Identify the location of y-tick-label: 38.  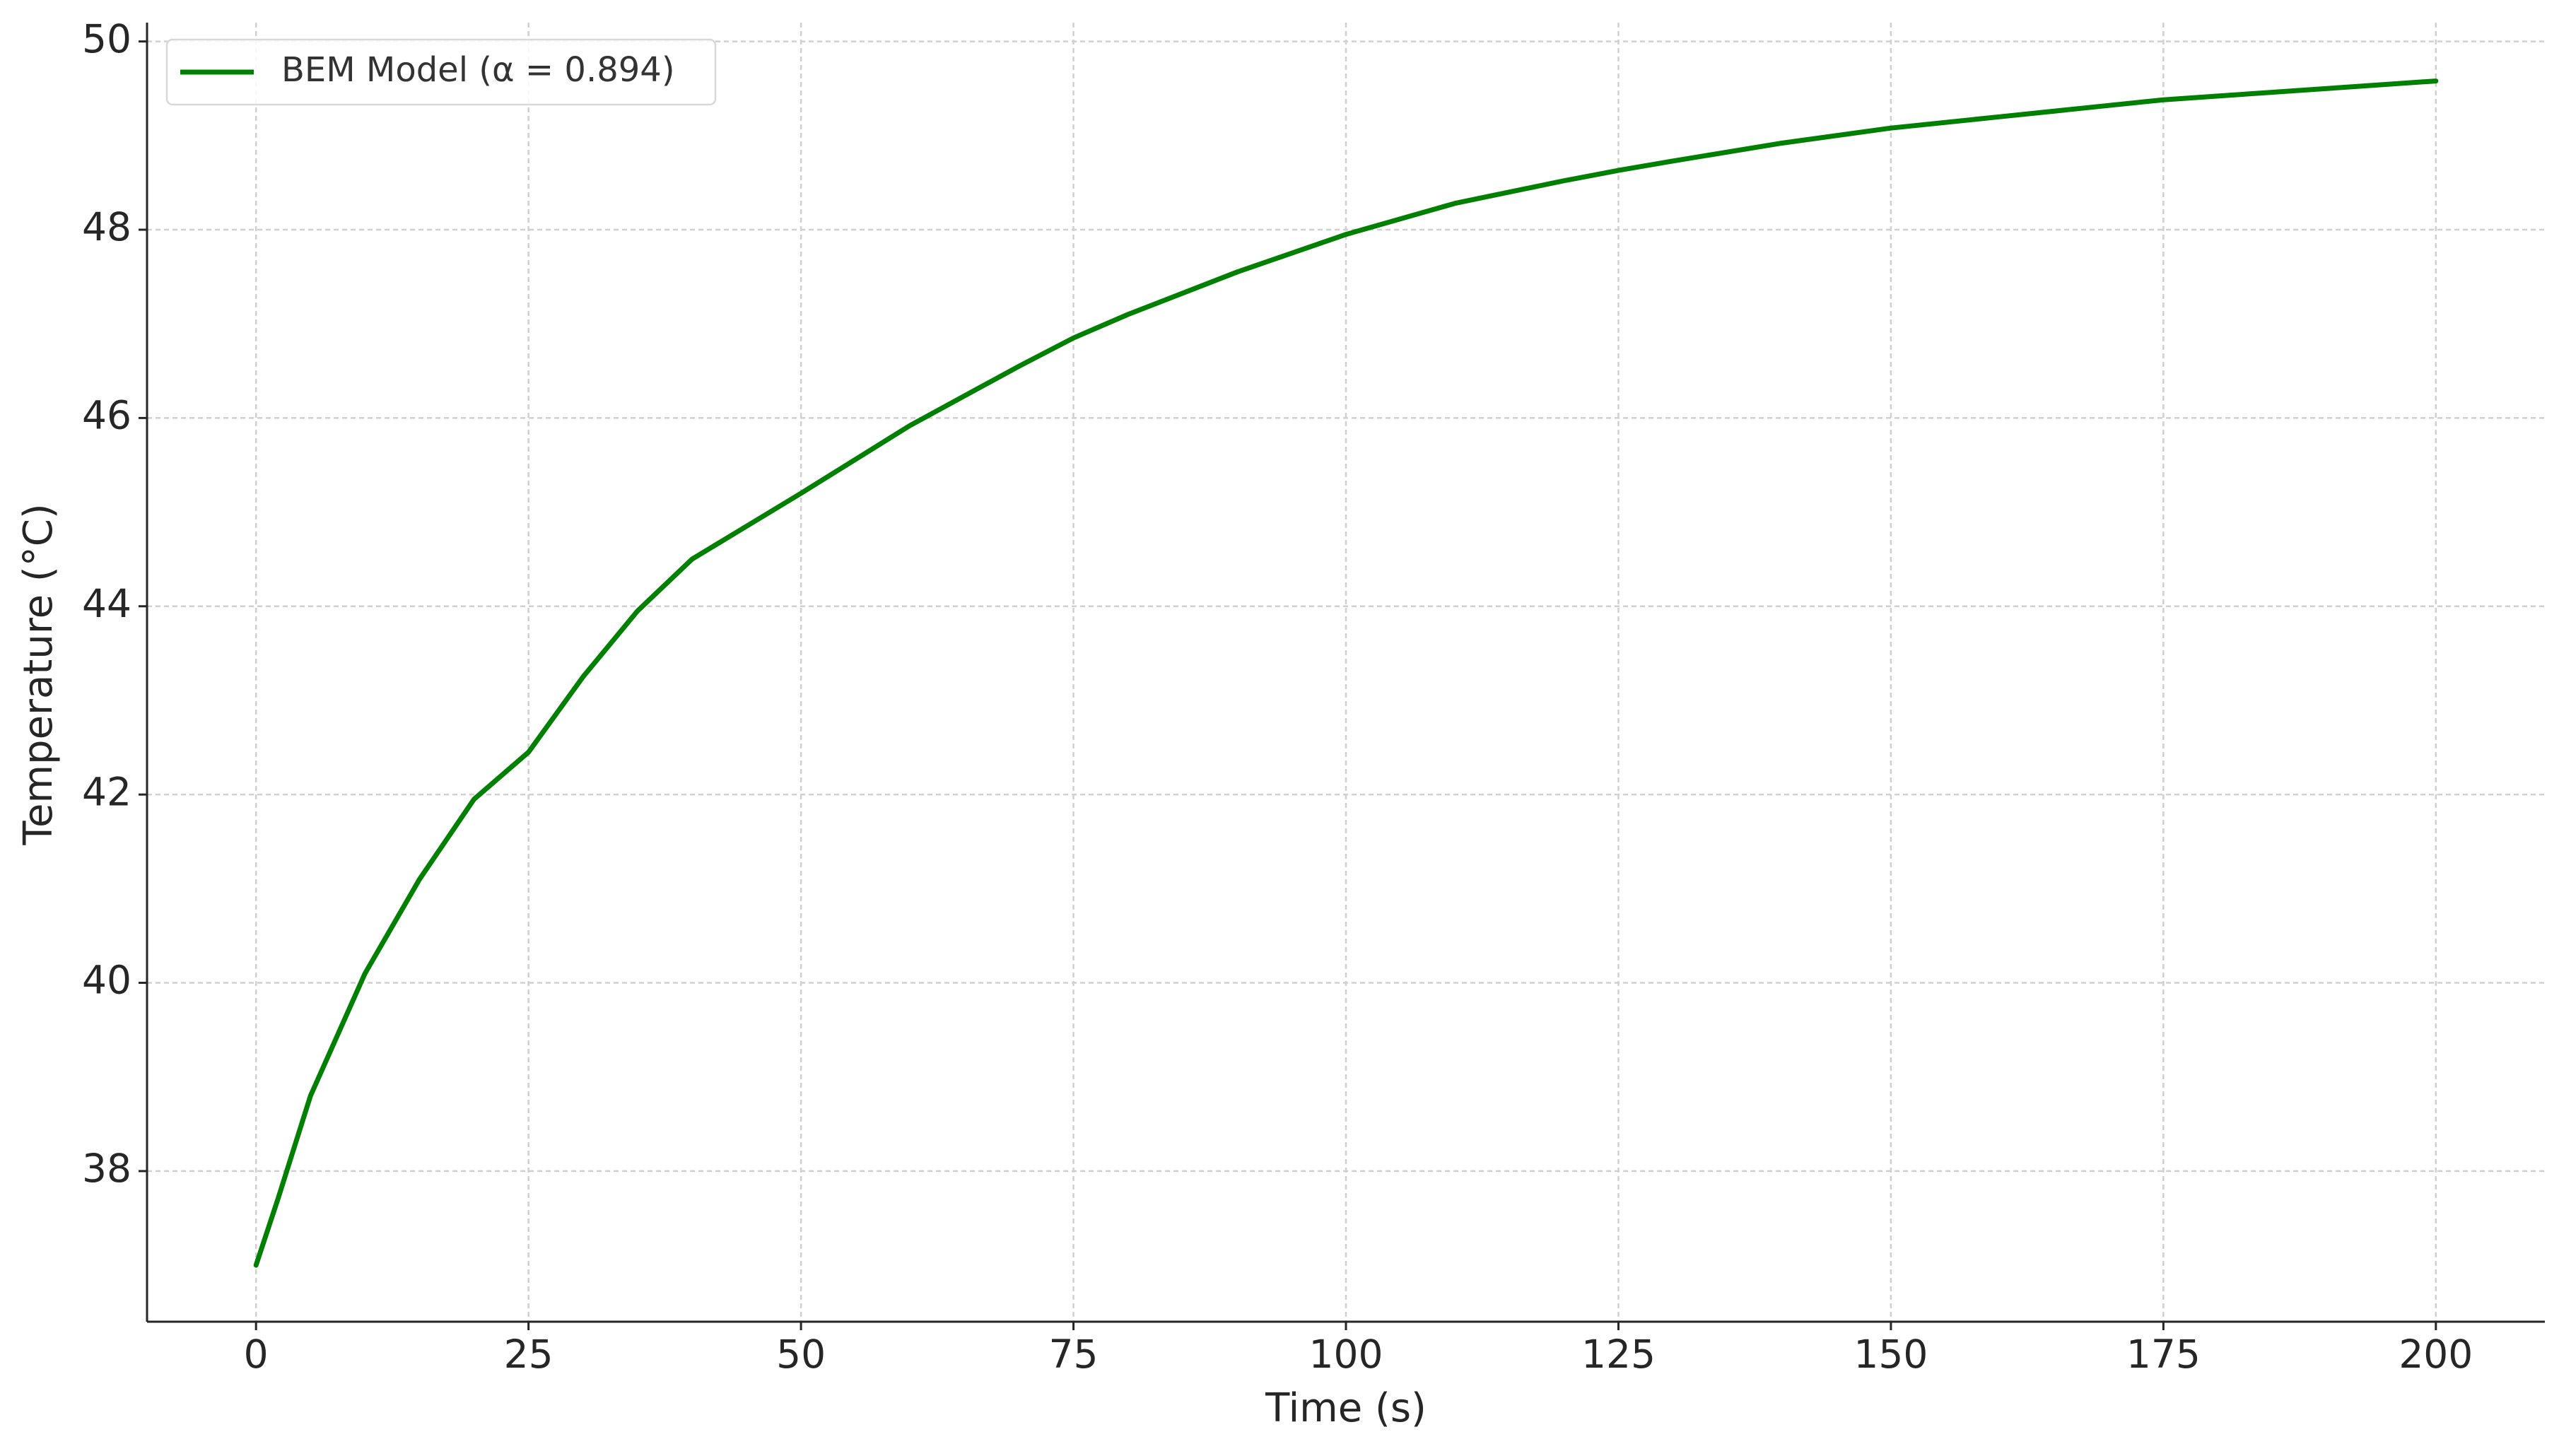
(107, 1168).